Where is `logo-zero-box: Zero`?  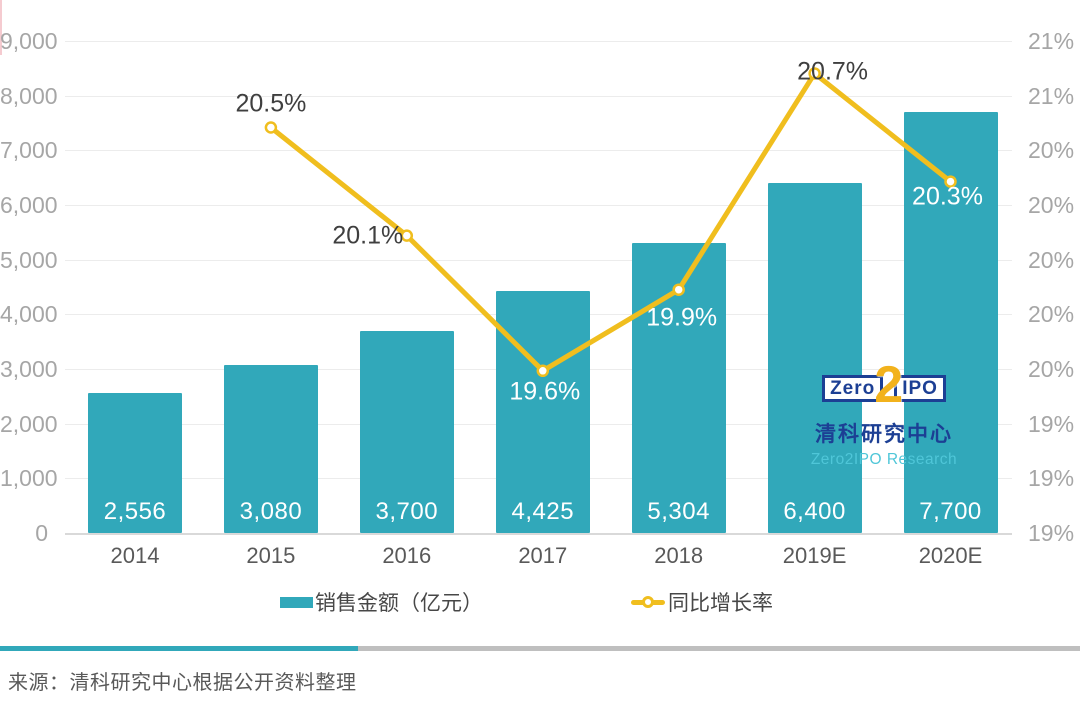 logo-zero-box: Zero is located at coordinates (853, 388).